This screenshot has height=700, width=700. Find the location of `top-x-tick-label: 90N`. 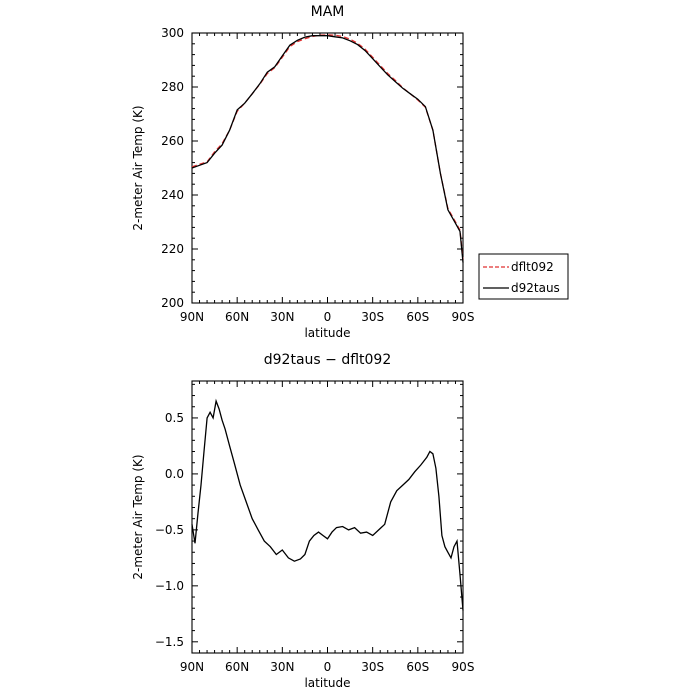

top-x-tick-label: 90N is located at coordinates (192, 317).